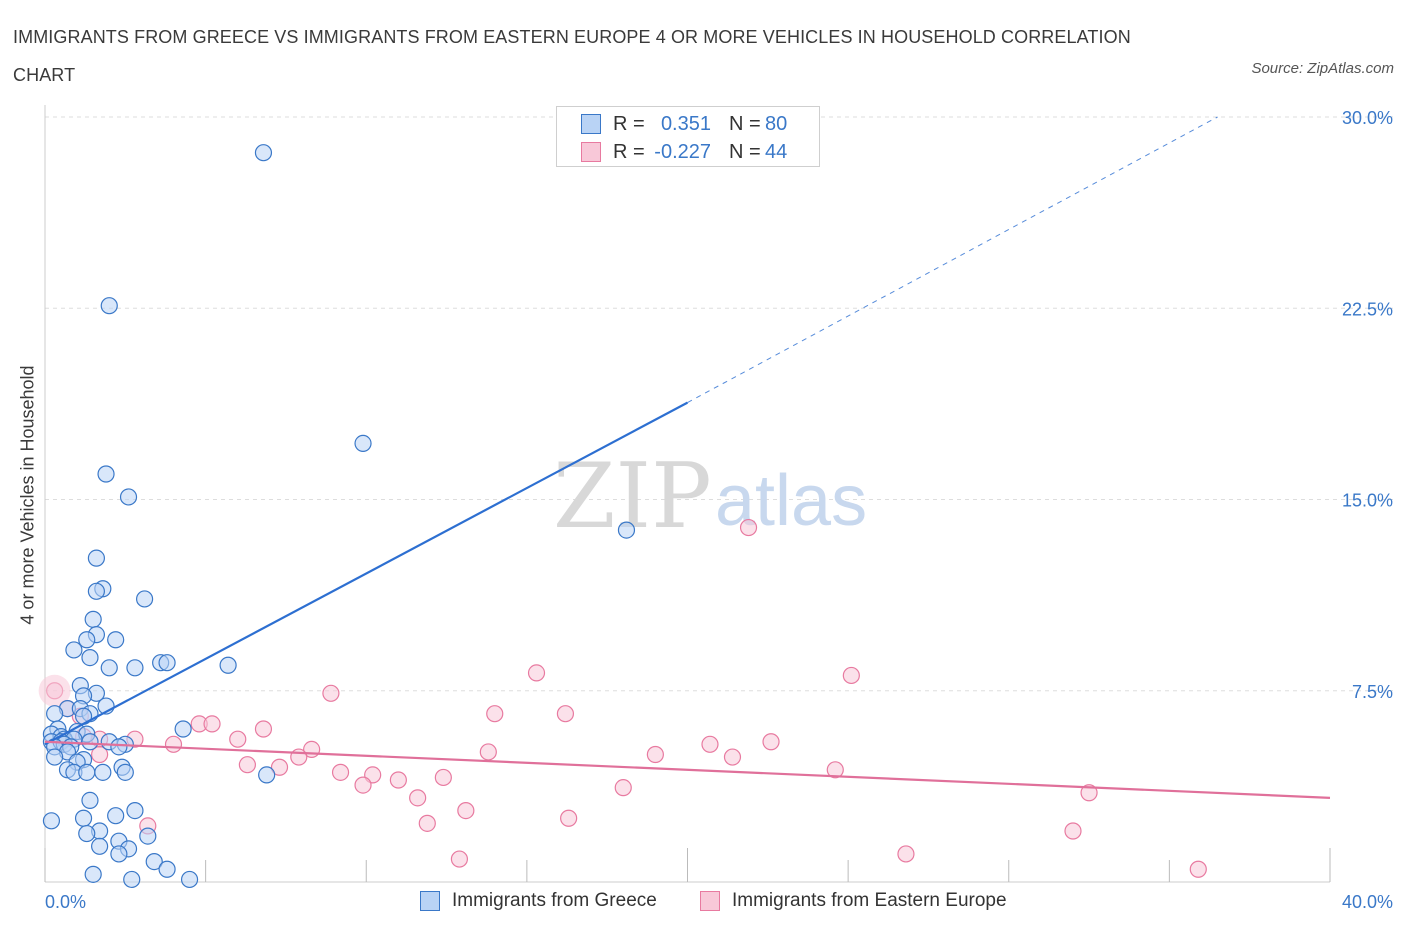 This screenshot has height=930, width=1406. Describe the element at coordinates (869, 900) in the screenshot. I see `series-legend-label-eastern-europe: Immigrants from Eastern Europe` at that location.